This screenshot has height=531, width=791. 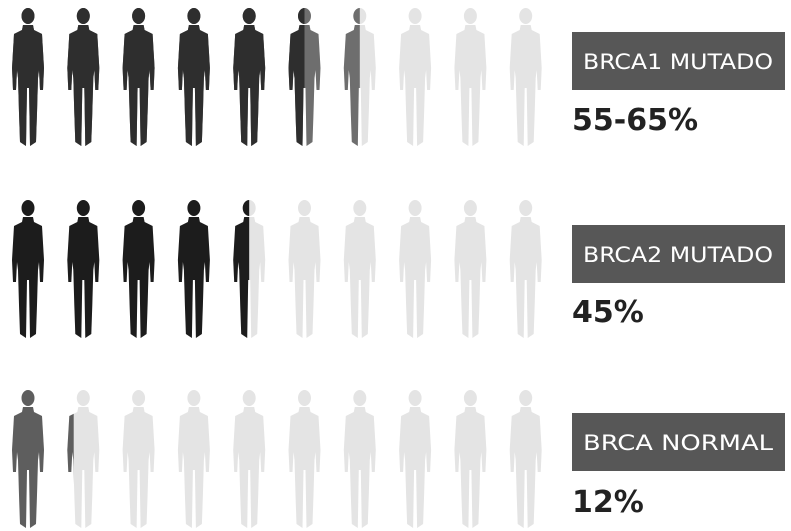 What do you see at coordinates (635, 120) in the screenshot?
I see `value-label: 55-65%` at bounding box center [635, 120].